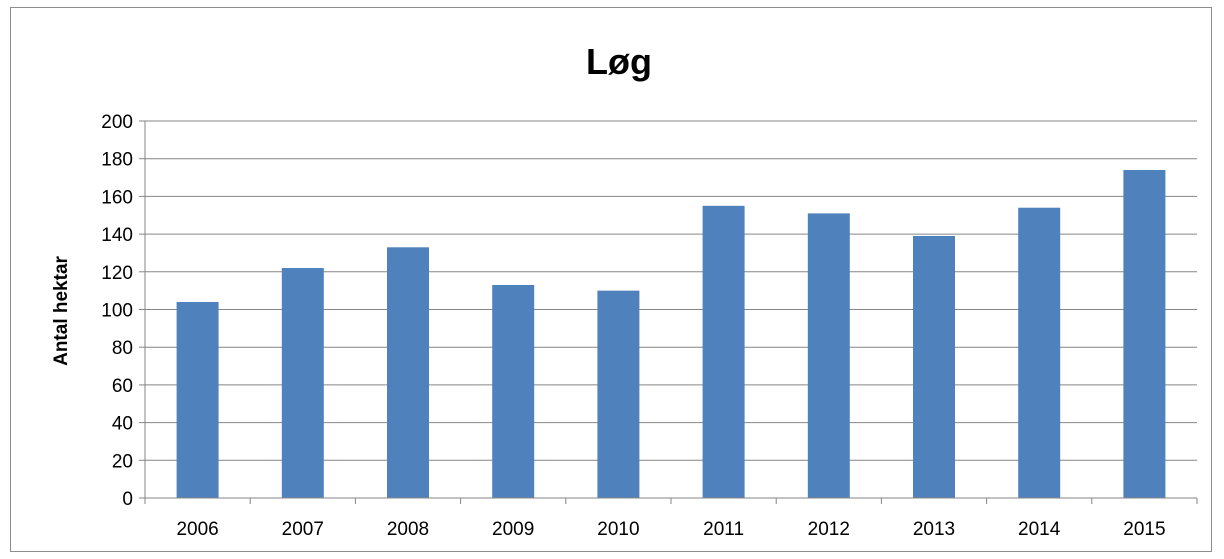  I want to click on y-tick-label-40: 40, so click(122, 424).